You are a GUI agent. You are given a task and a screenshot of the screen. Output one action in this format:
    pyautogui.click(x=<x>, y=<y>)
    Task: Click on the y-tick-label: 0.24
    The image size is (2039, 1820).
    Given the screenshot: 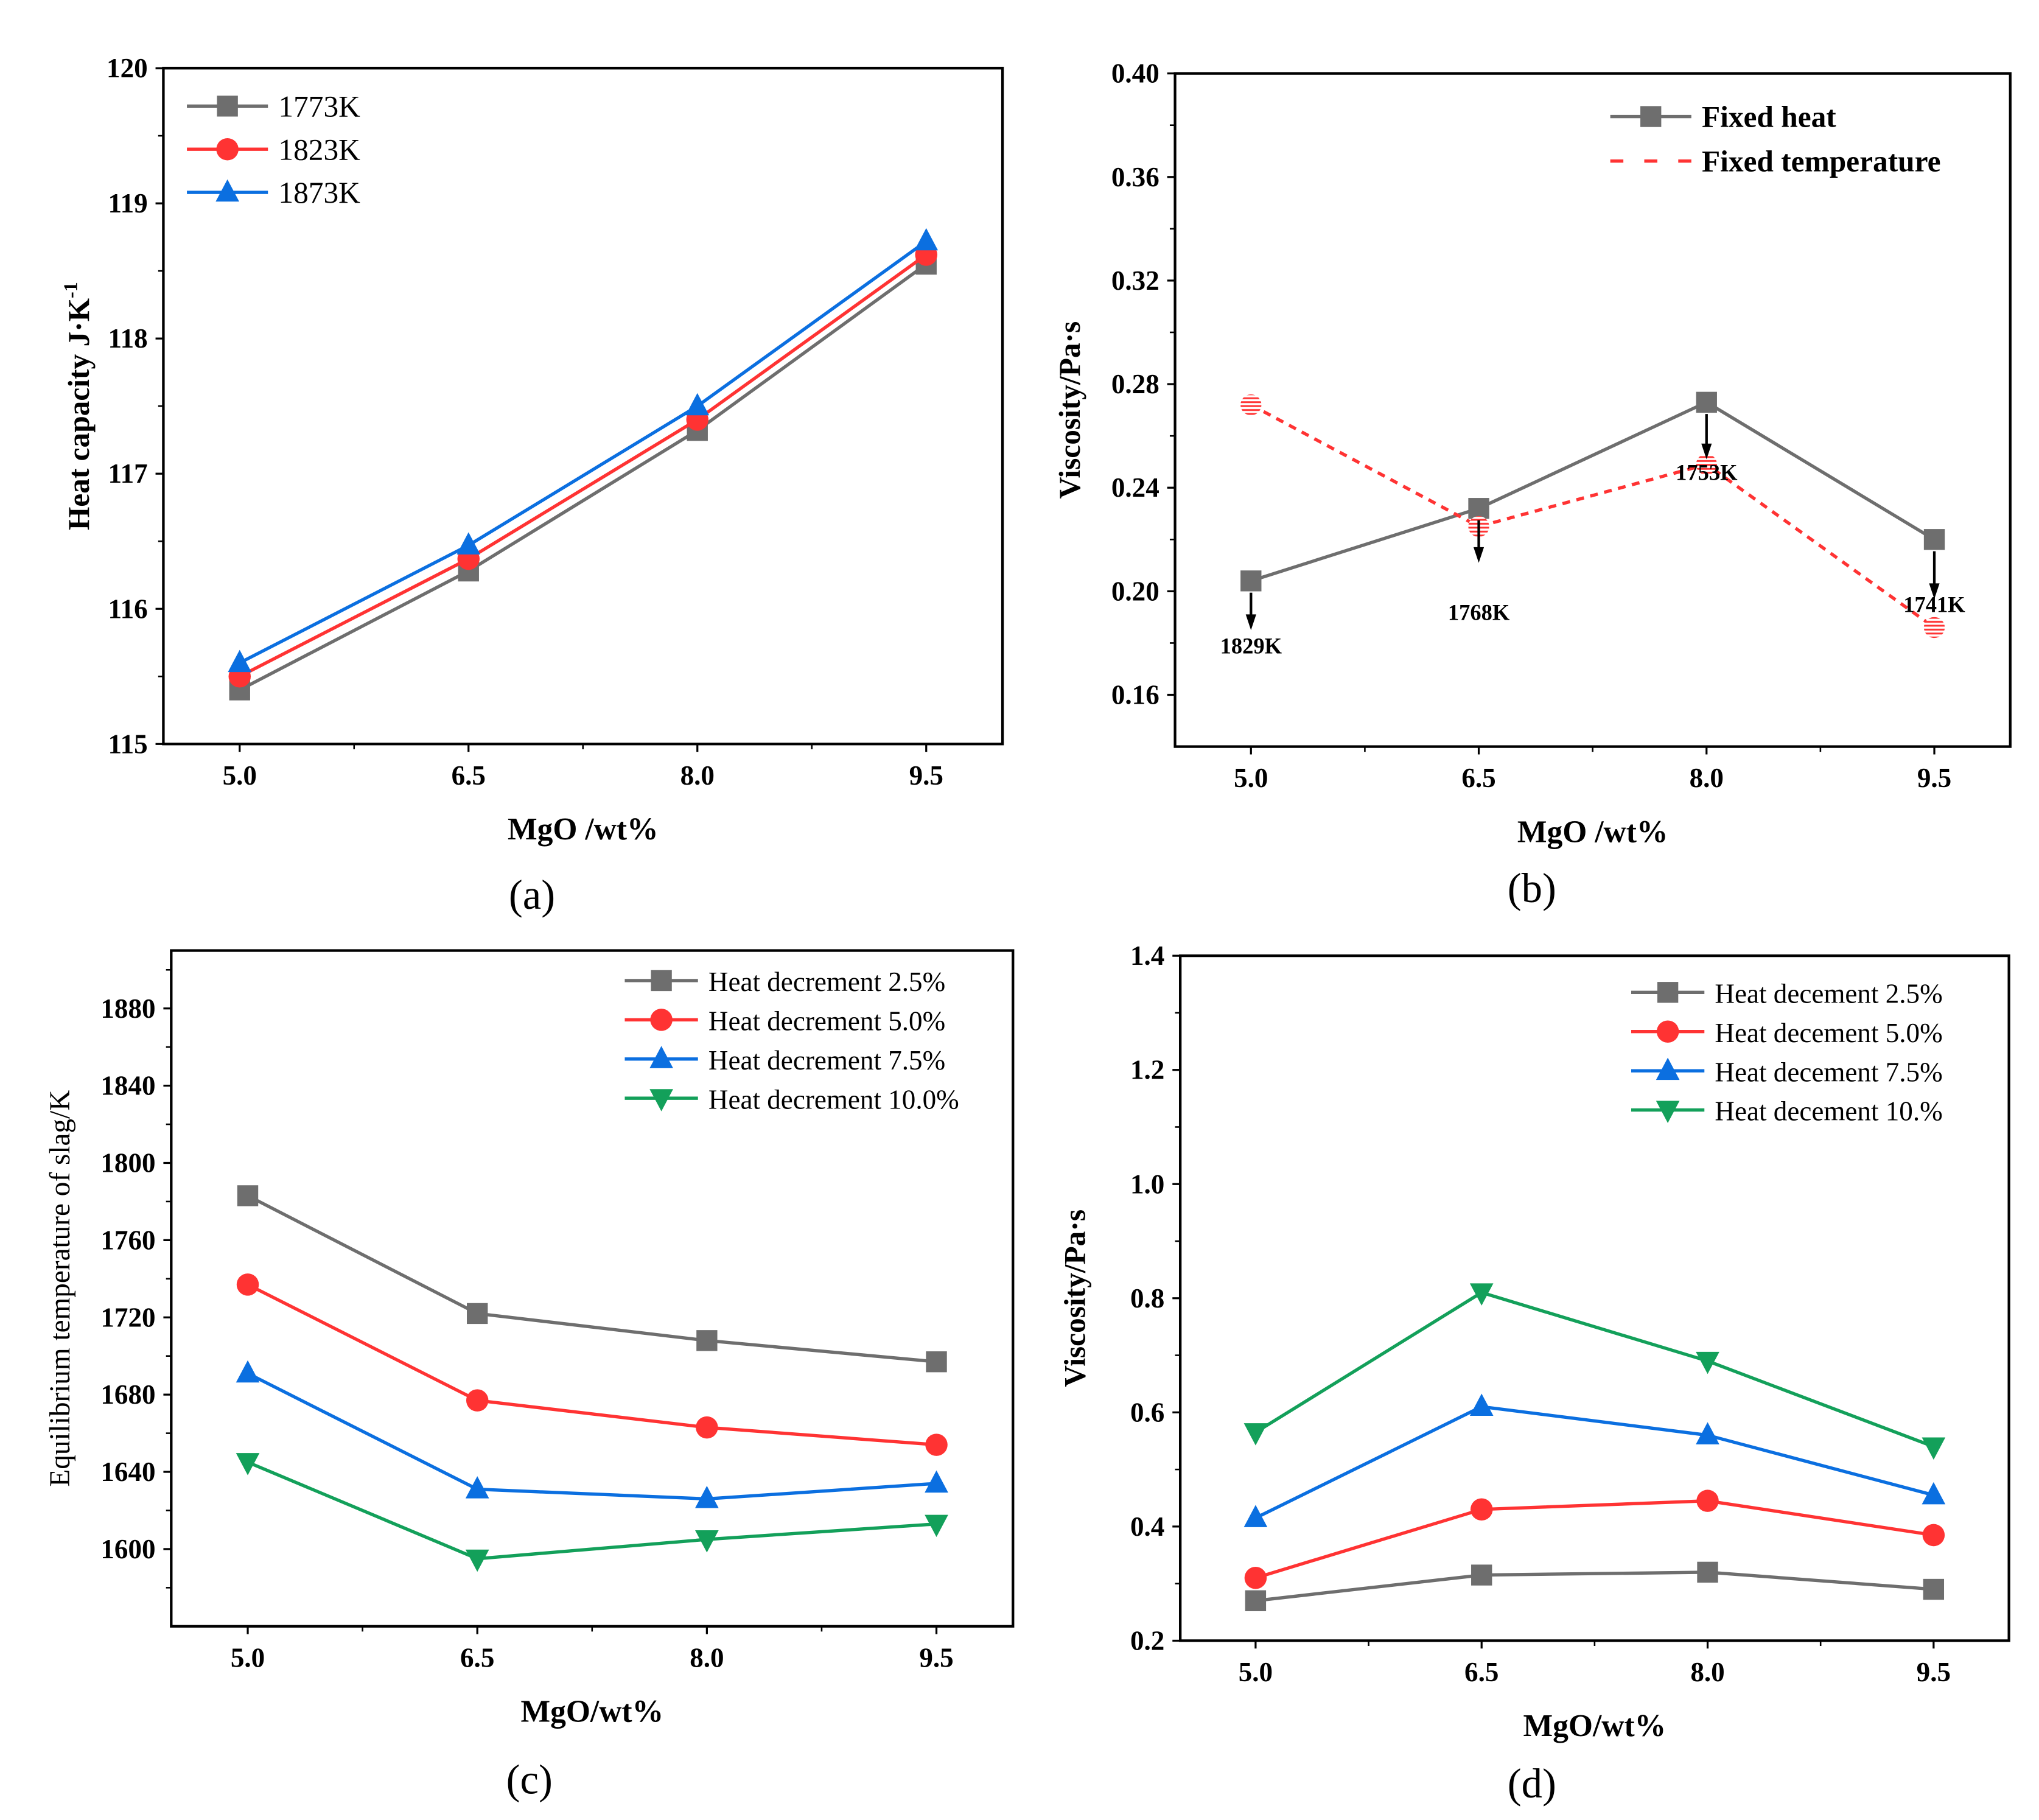 What is the action you would take?
    pyautogui.click(x=1135, y=487)
    